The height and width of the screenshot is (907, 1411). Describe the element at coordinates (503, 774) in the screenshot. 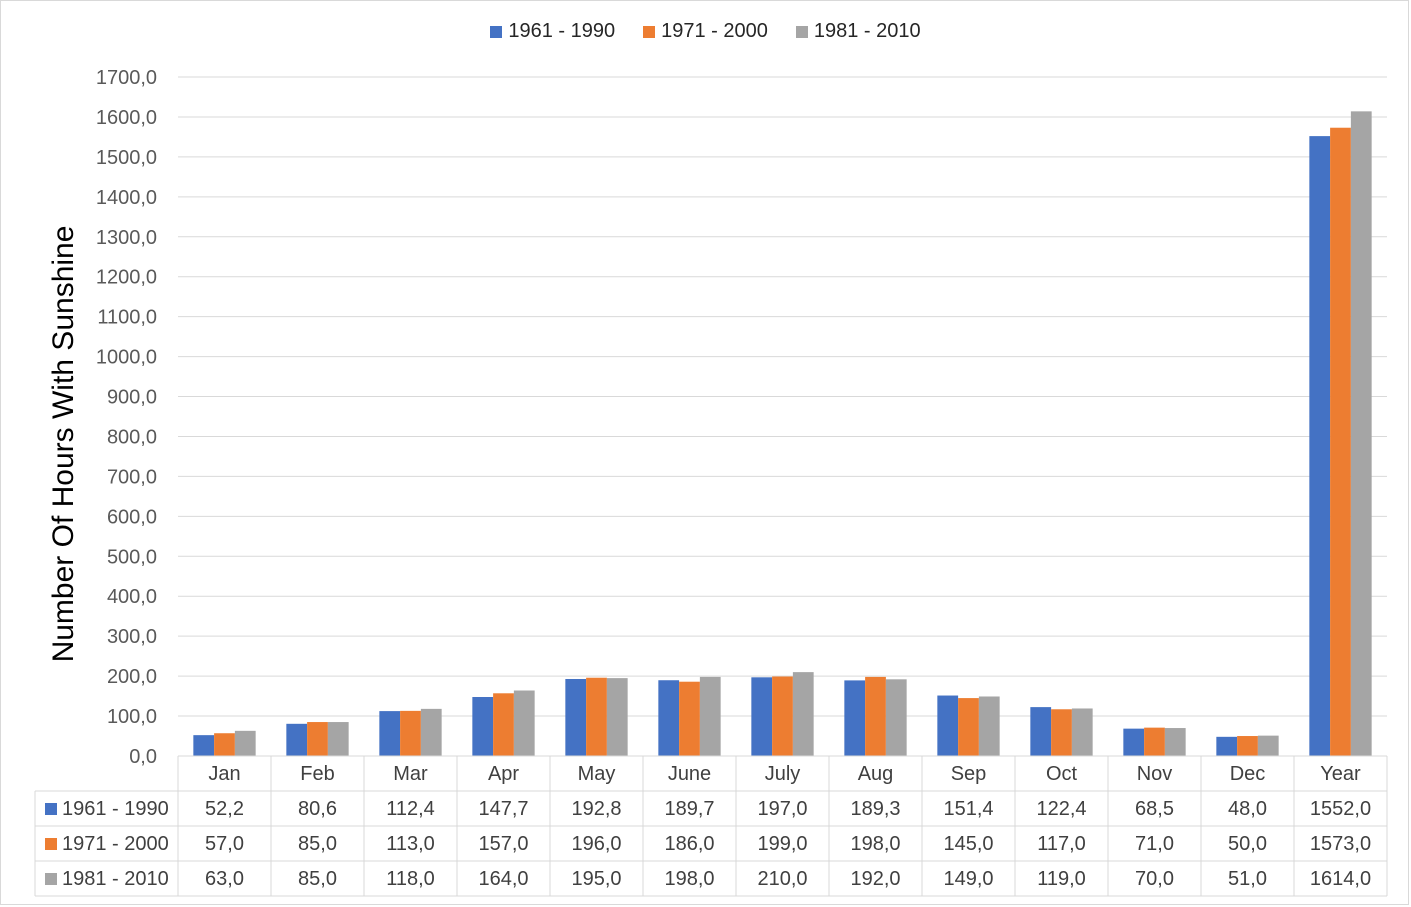

I see `x-tick-label: Apr` at that location.